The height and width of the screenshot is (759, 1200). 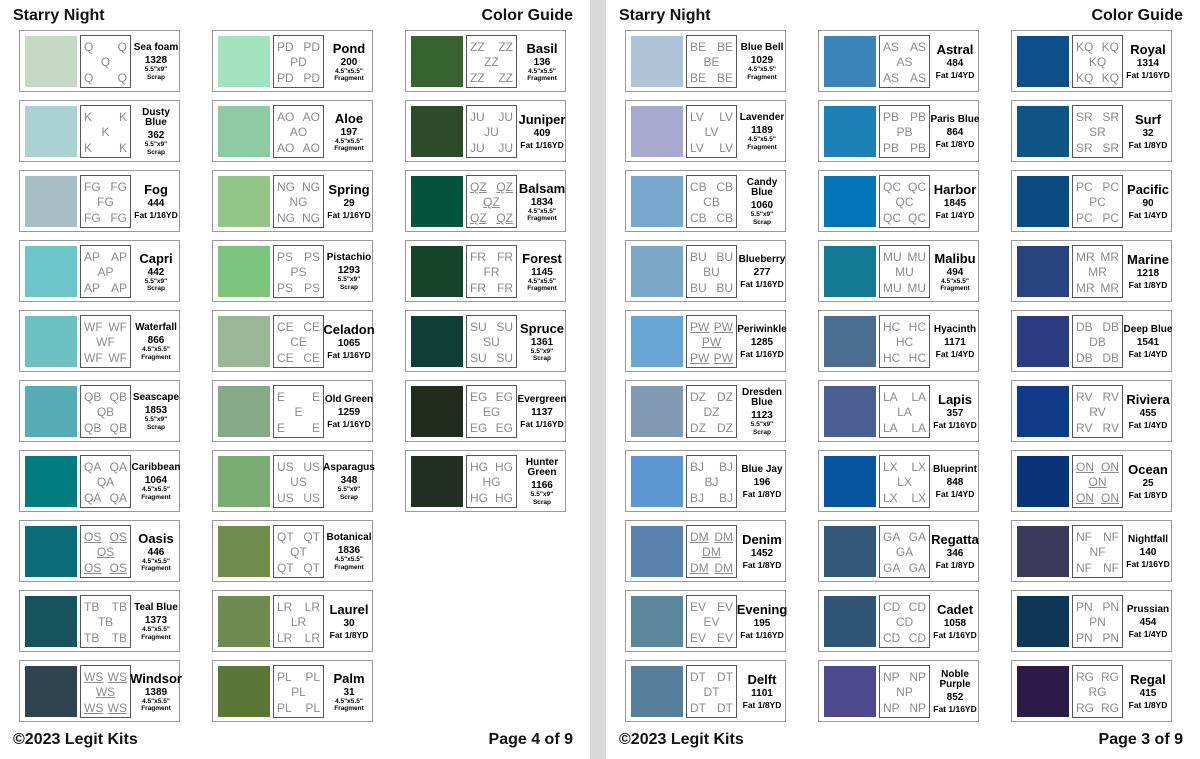 I want to click on color-card: BE BE BE BE BE Blue Bell 1029 4.5"x5.5" Fragment, so click(x=705, y=61).